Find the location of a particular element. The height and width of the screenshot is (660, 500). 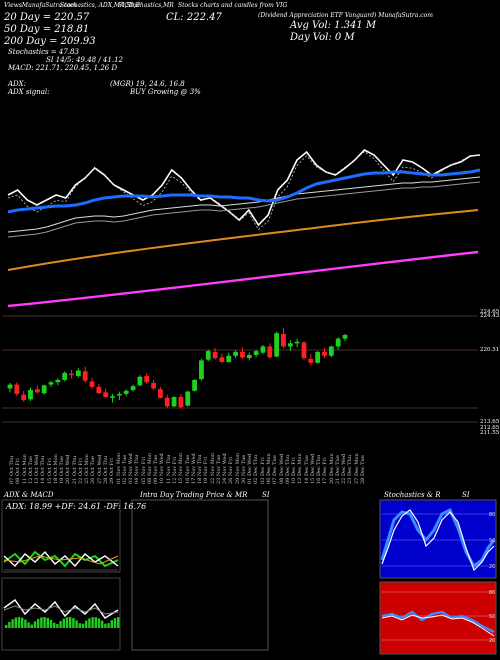

panel-macd-title: ADX & MACD is located at coordinates (29, 495).